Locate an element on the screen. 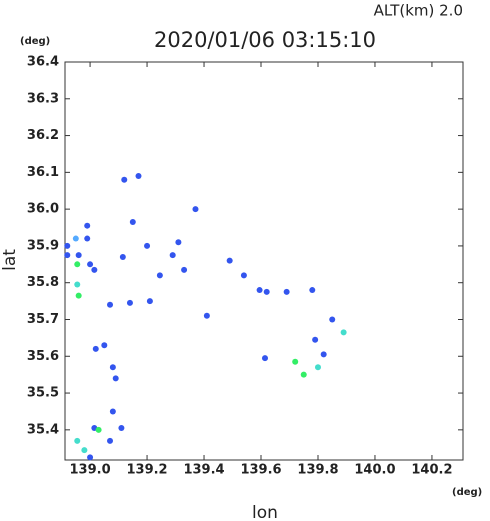 This screenshot has width=490, height=521. x-tick-label: 140.2 is located at coordinates (431, 470).